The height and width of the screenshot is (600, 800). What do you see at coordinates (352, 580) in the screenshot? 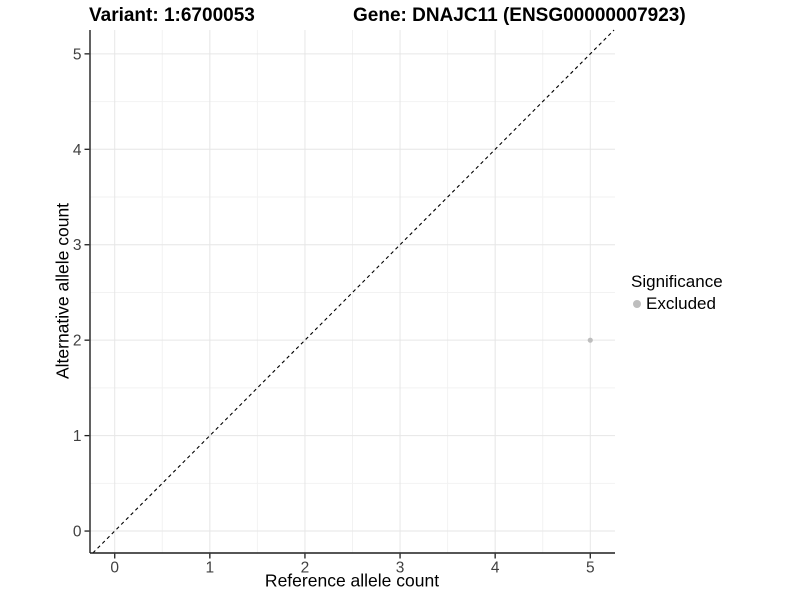
I see `x-axis-title: Reference allele count` at bounding box center [352, 580].